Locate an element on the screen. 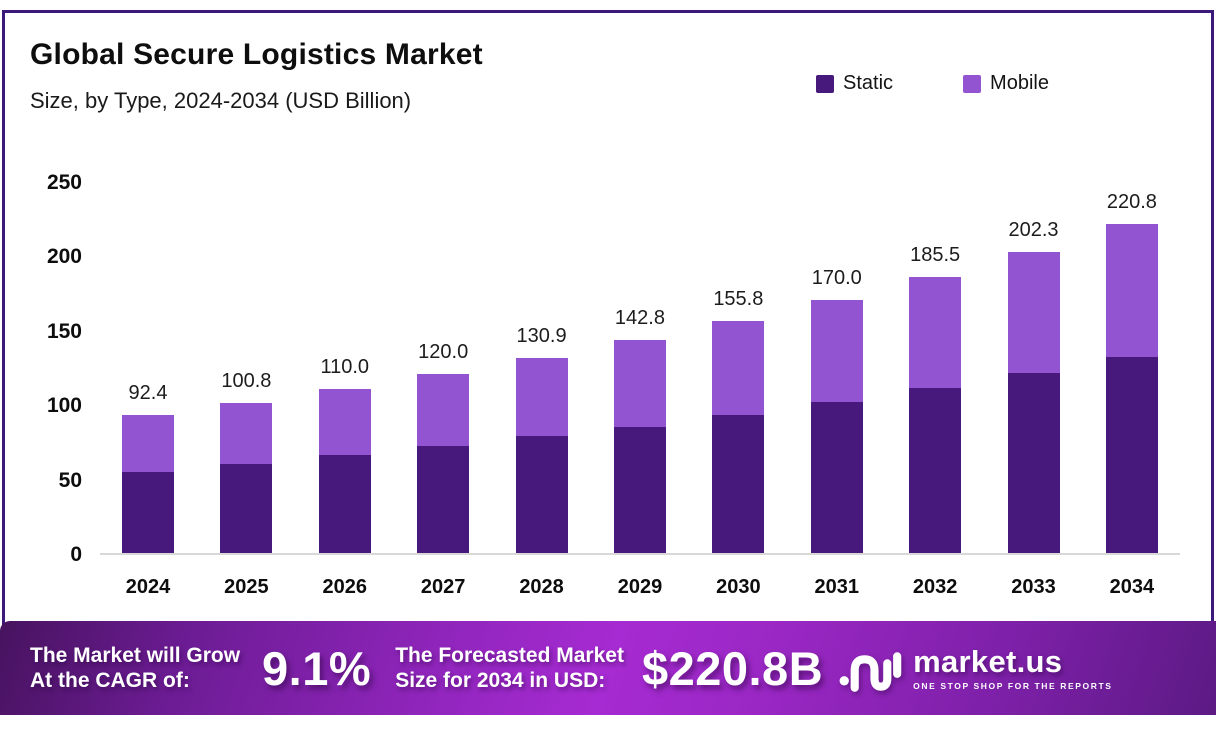  bar-column: 155.8 2030 is located at coordinates (738, 384).